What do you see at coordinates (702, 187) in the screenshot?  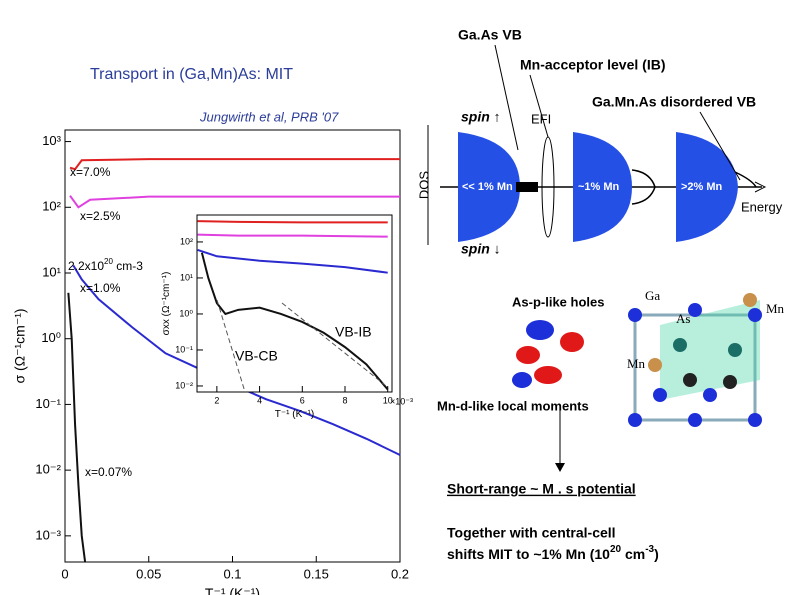 I see `label: >2% Mn` at bounding box center [702, 187].